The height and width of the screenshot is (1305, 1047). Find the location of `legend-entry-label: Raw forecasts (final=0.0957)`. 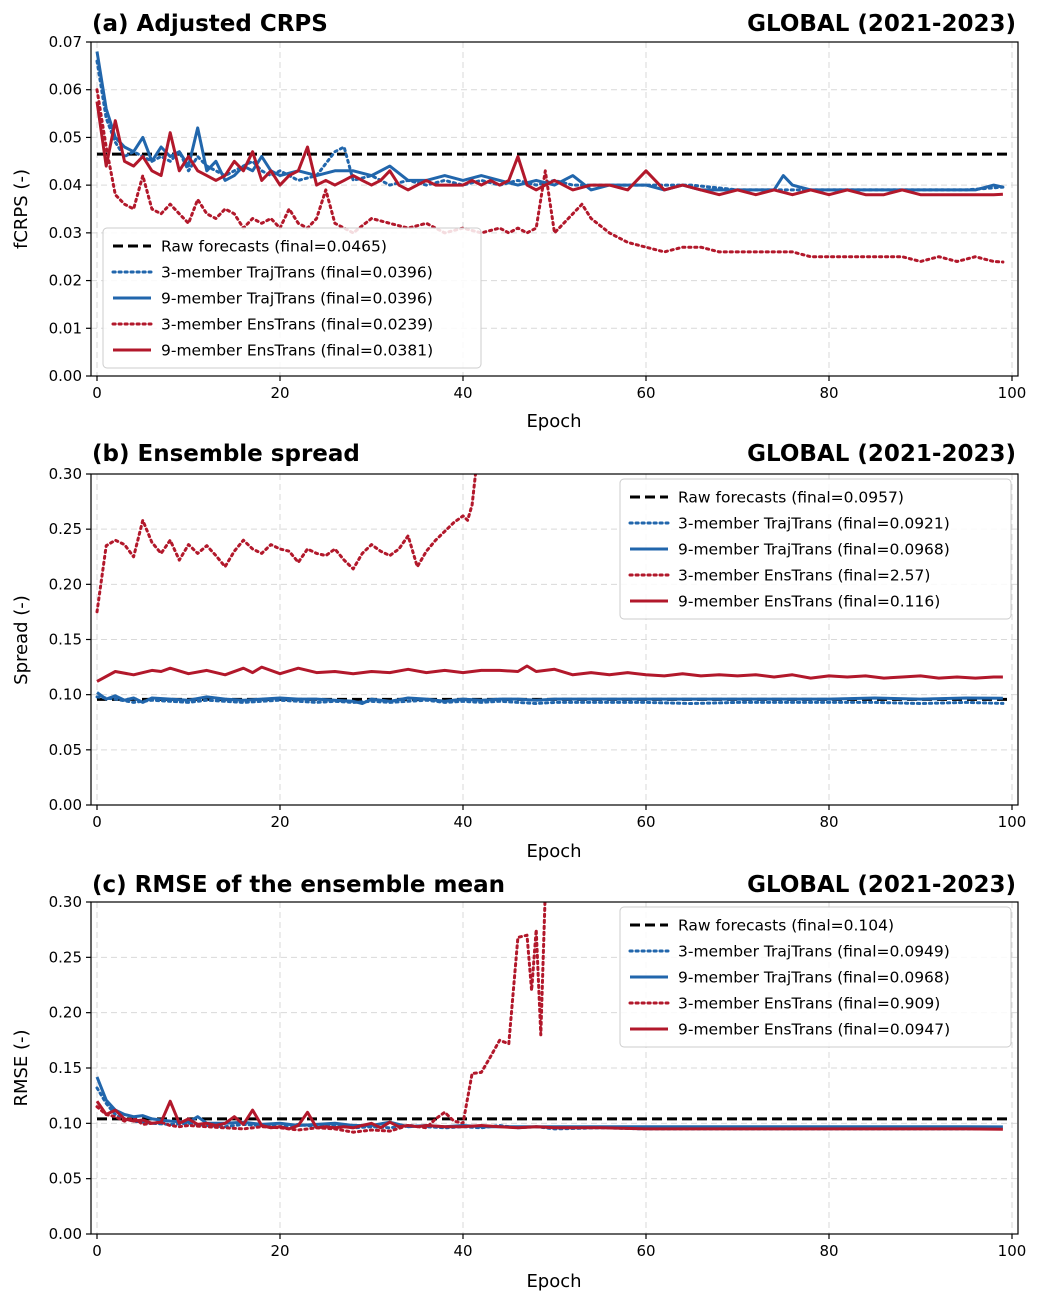

legend-entry-label: Raw forecasts (final=0.0957) is located at coordinates (791, 498).